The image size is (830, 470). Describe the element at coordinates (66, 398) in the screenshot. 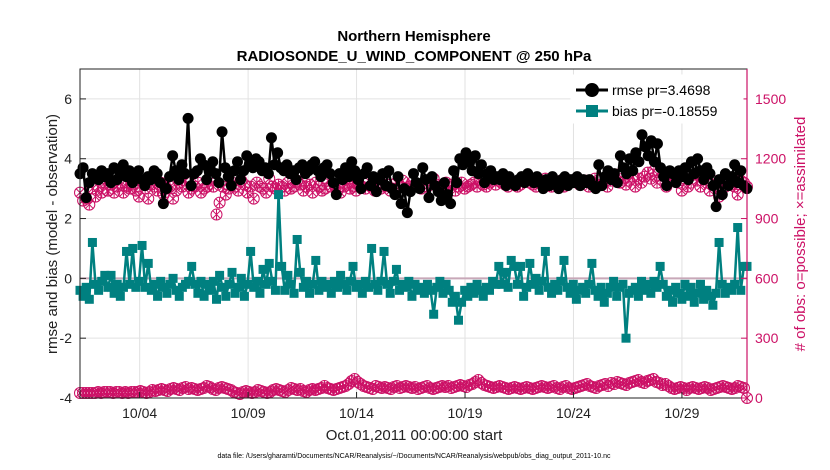

I see `y-tick-label: -4` at that location.